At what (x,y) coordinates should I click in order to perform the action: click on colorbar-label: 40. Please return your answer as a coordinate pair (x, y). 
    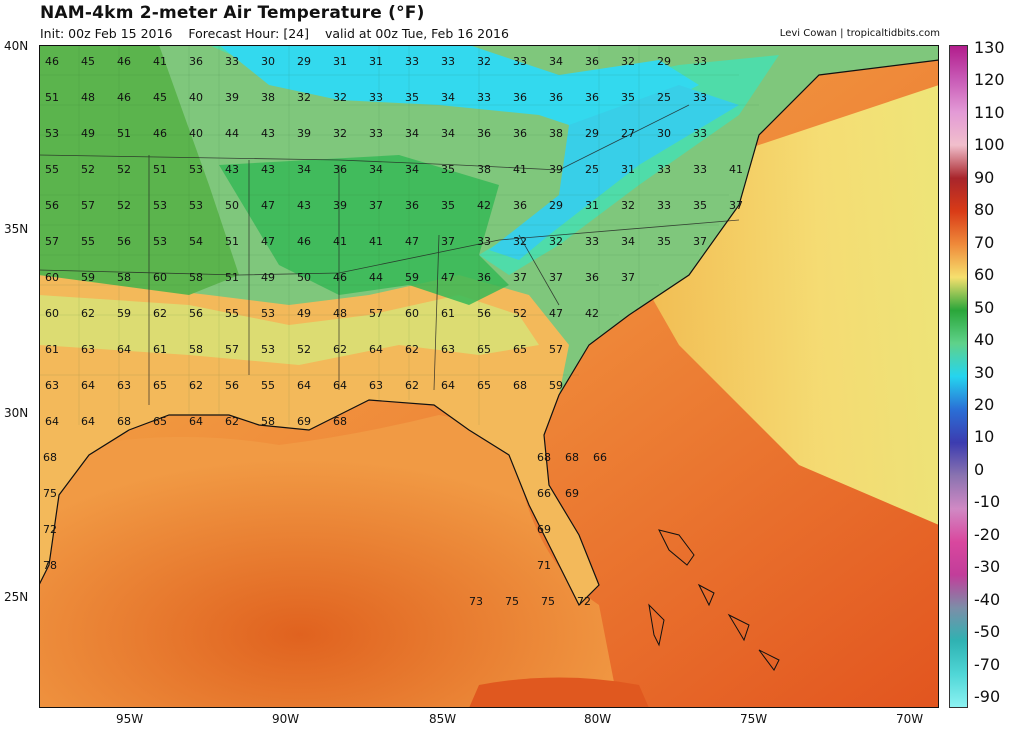
    Looking at the image, I should click on (984, 340).